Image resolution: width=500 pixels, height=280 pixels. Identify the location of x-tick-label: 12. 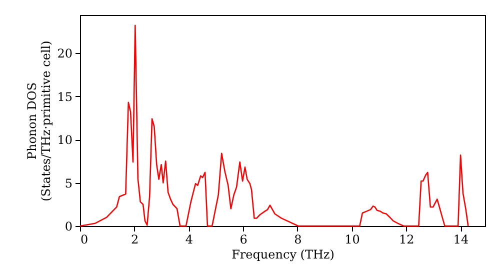
(406, 239).